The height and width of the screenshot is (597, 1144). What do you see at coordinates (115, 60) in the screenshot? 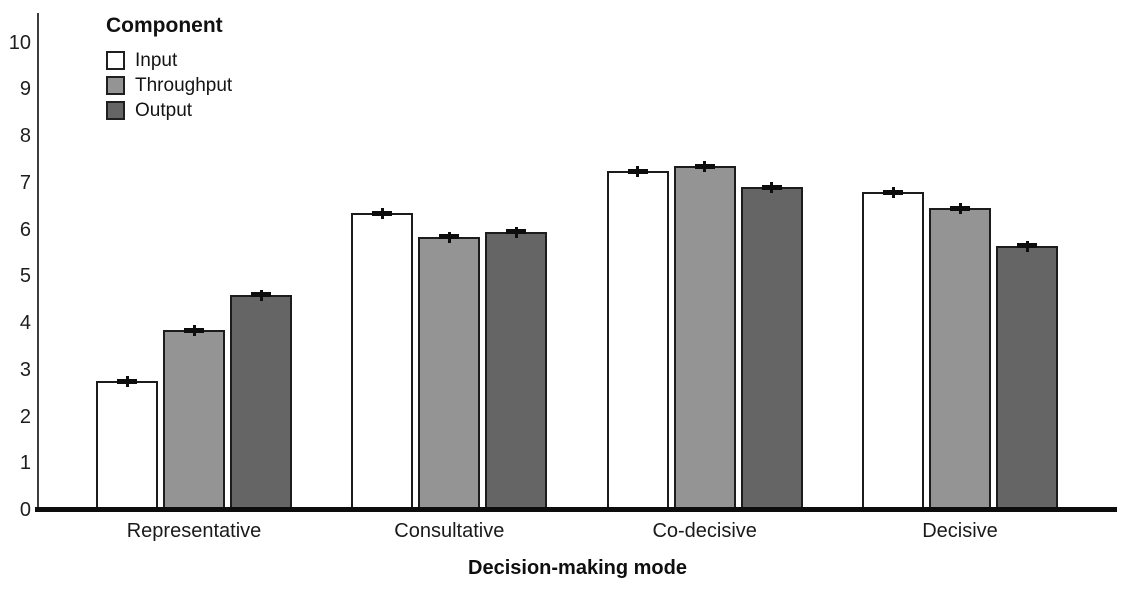
I see `input-swatch-icon` at bounding box center [115, 60].